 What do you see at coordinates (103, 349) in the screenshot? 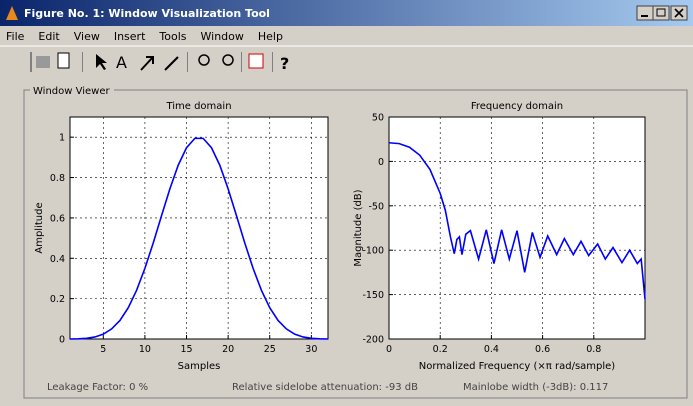
I see `x-tick-label: 5` at bounding box center [103, 349].